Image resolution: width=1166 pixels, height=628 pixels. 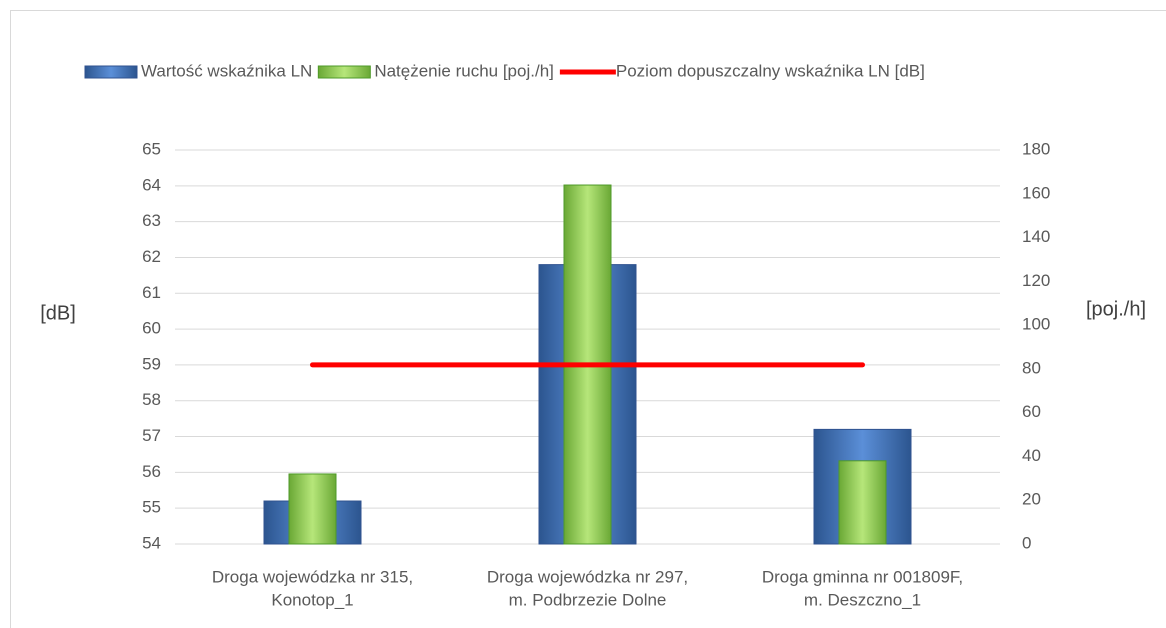 I want to click on y2-axis-label: [poj./h], so click(x=1116, y=309).